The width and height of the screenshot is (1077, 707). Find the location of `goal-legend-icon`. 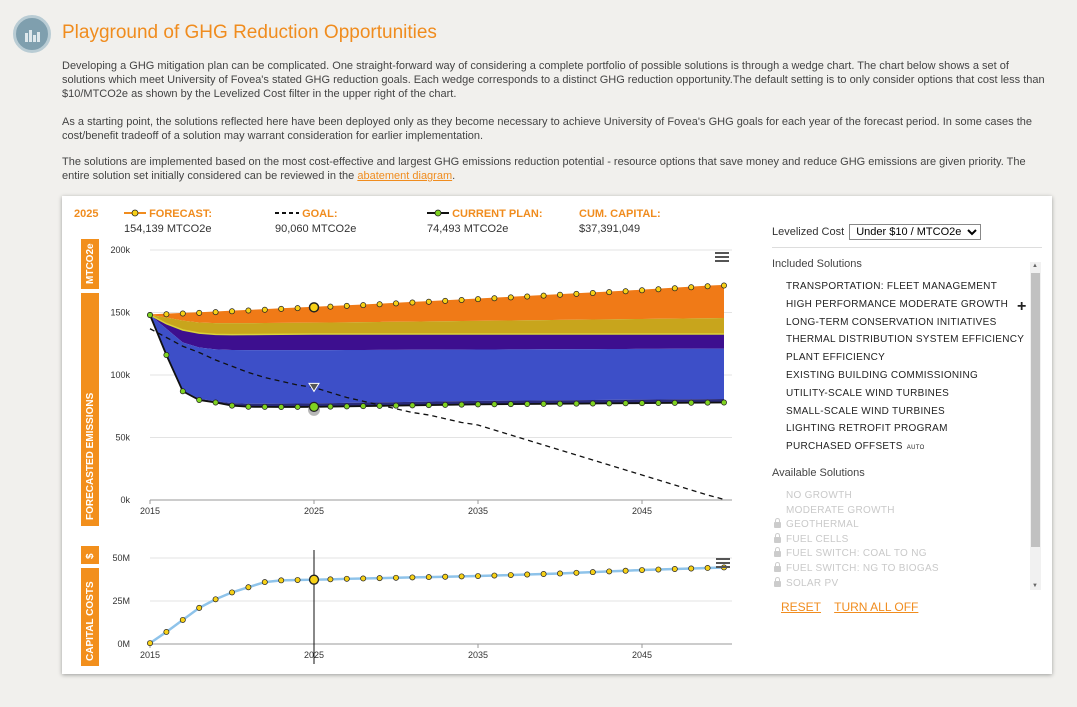

goal-legend-icon is located at coordinates (287, 213).